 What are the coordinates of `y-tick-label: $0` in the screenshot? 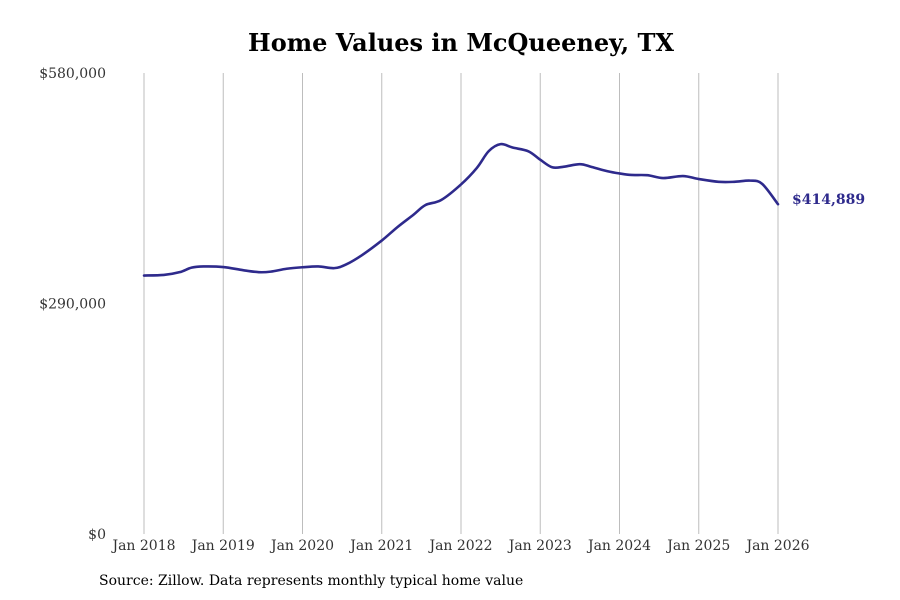 It's located at (97, 535).